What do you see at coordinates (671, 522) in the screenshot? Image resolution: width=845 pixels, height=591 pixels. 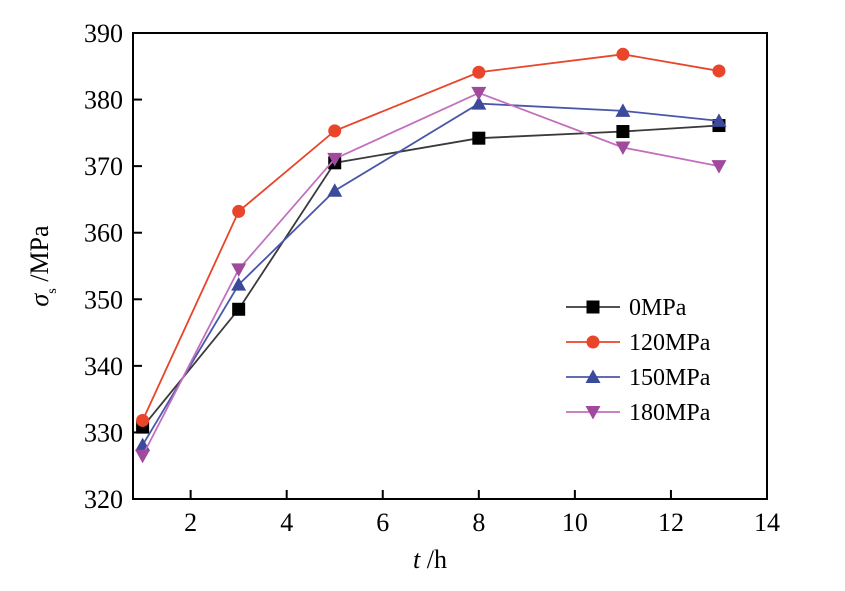 I see `x-tick-label: 12` at bounding box center [671, 522].